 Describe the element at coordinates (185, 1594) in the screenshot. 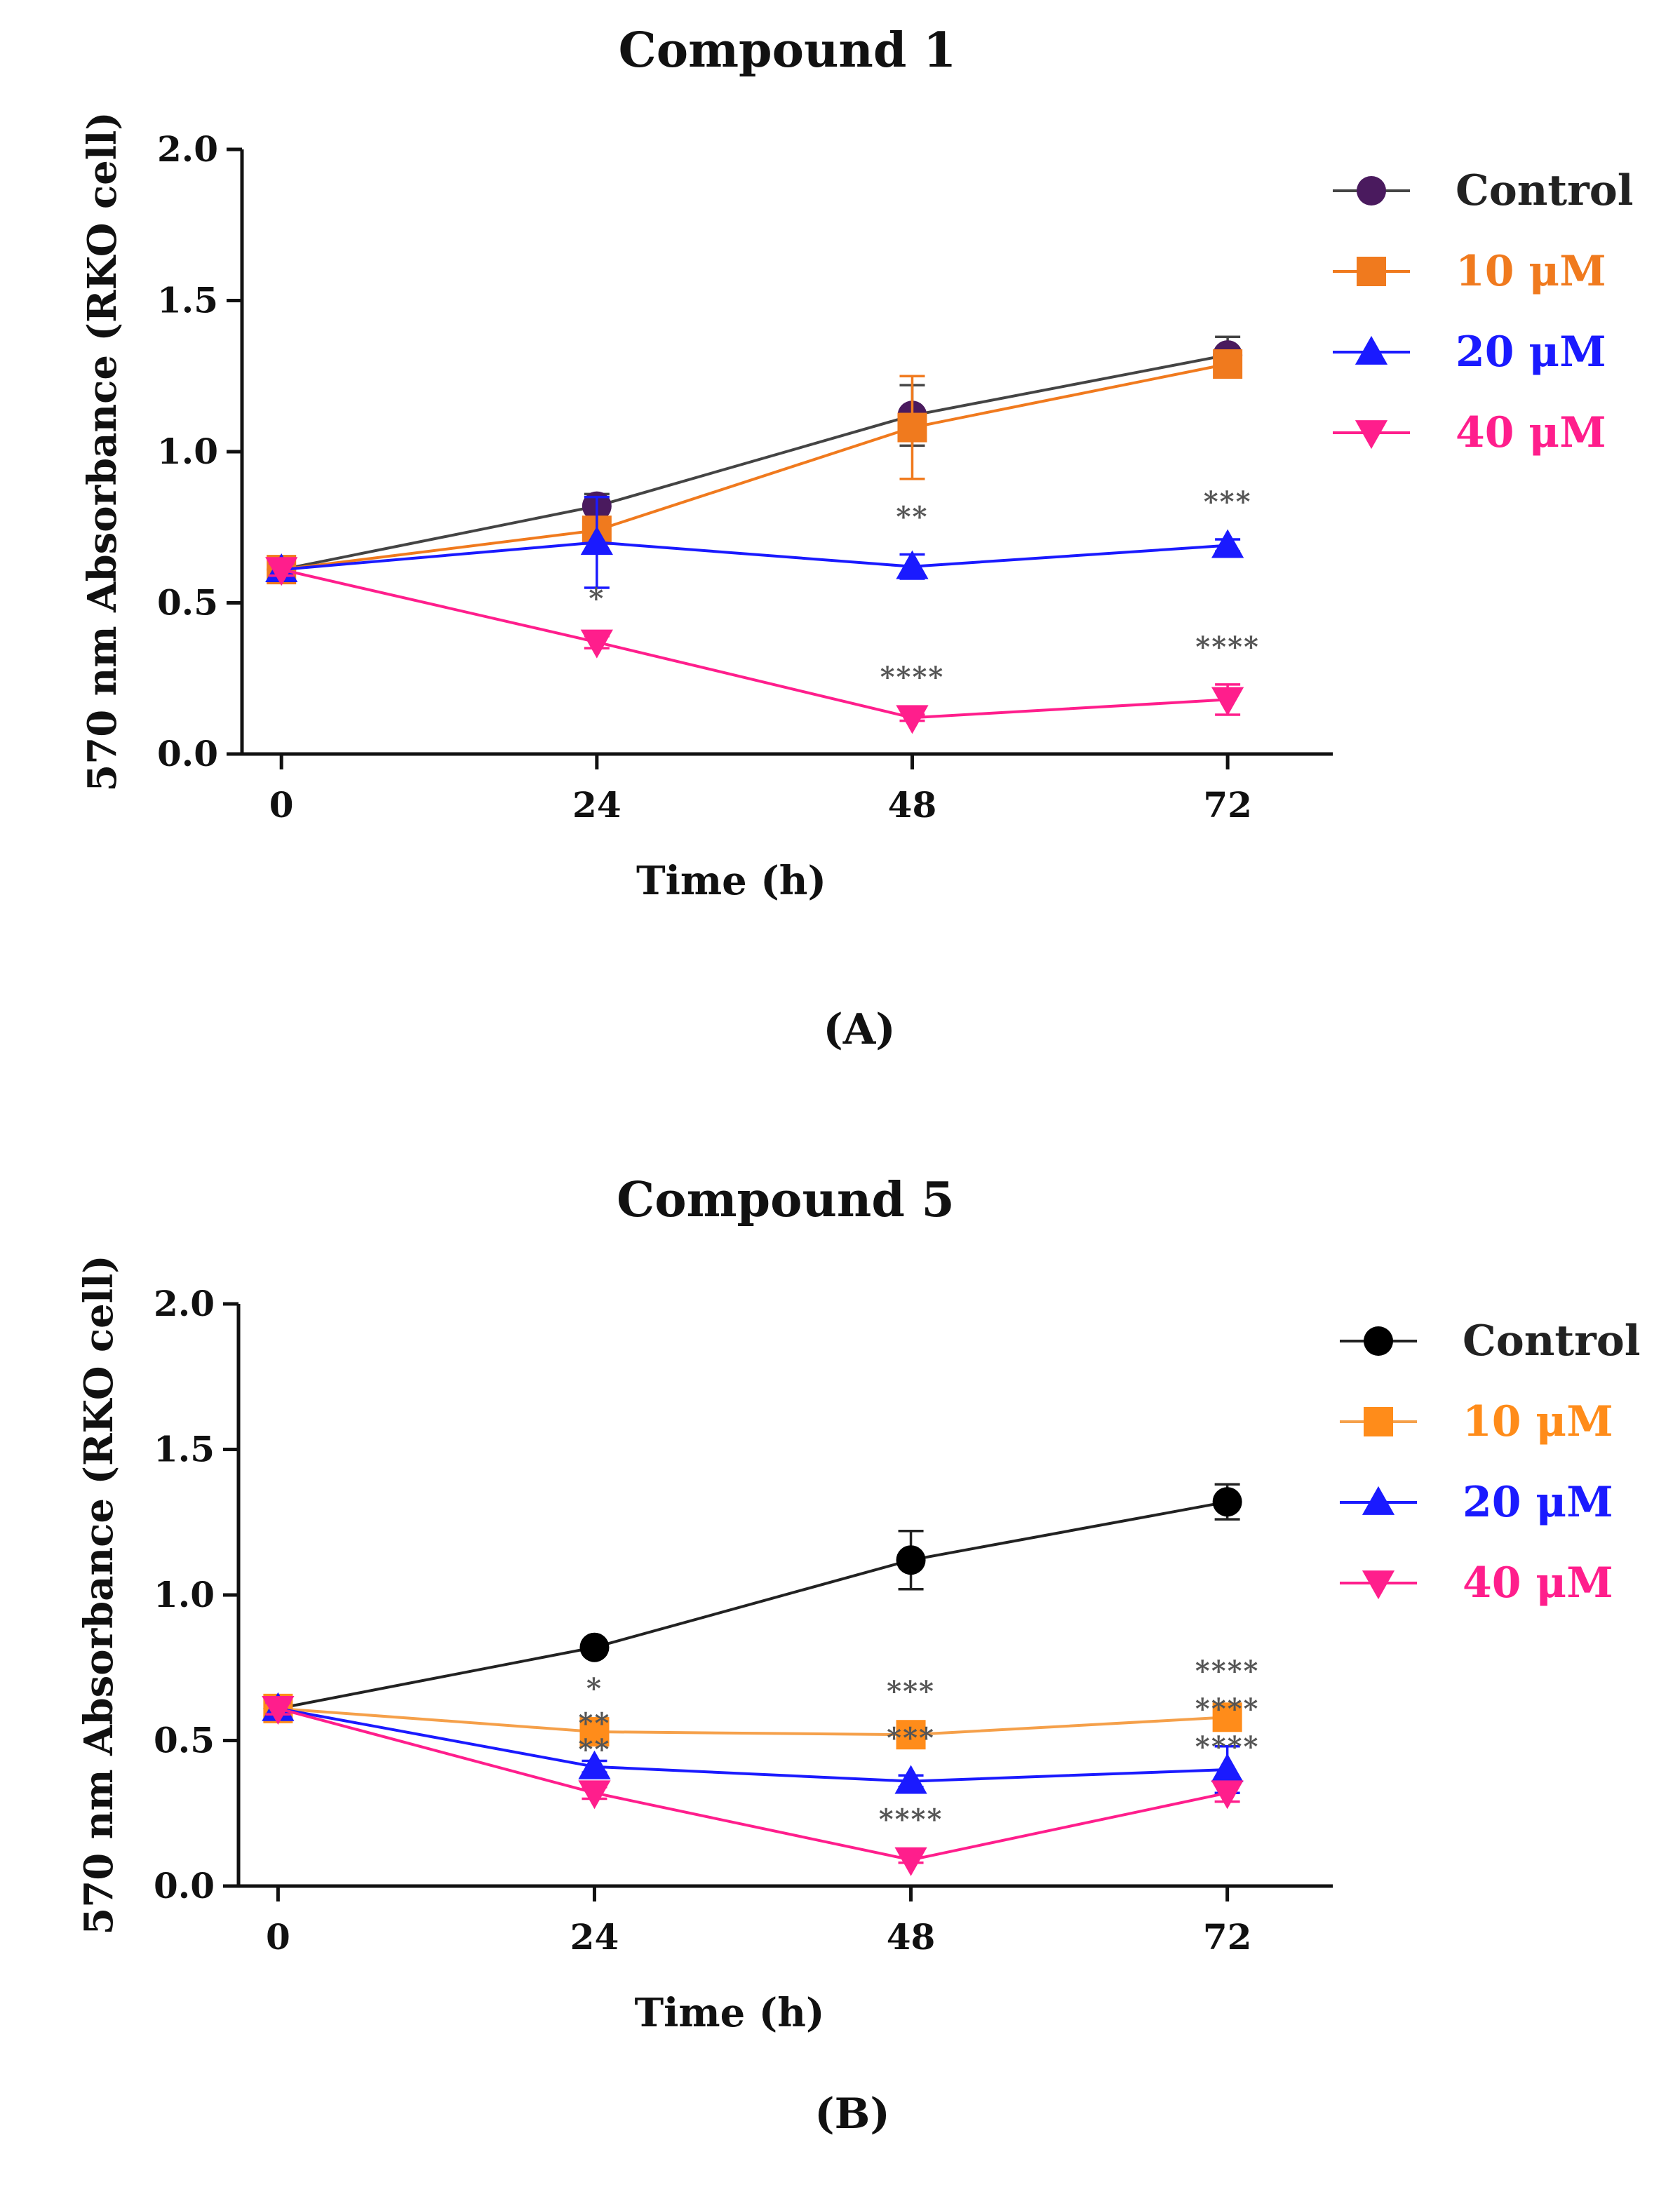

I see `y-tick-label: 1.0` at that location.